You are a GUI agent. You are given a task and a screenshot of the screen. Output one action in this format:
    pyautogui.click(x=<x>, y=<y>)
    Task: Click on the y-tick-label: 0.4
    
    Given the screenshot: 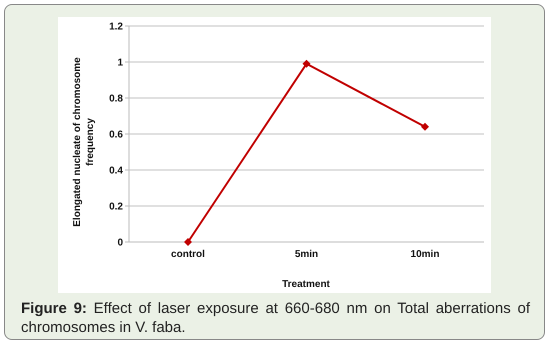 What is the action you would take?
    pyautogui.click(x=116, y=171)
    